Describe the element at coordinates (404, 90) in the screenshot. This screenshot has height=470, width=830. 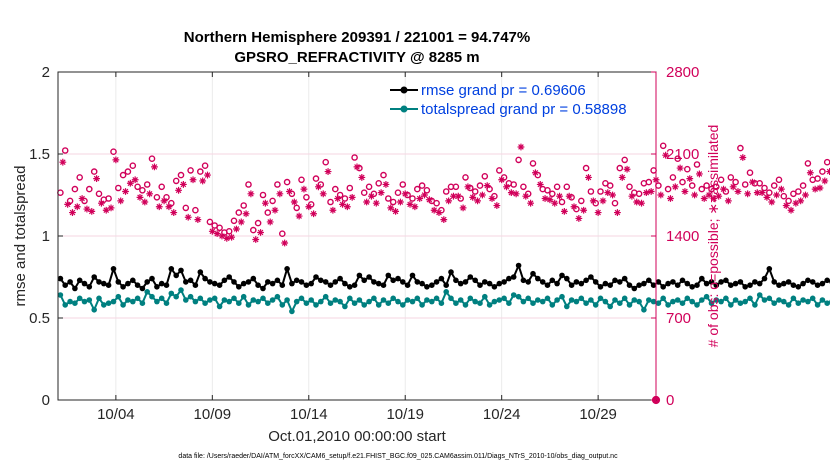
I see `legend-marker-rmse` at that location.